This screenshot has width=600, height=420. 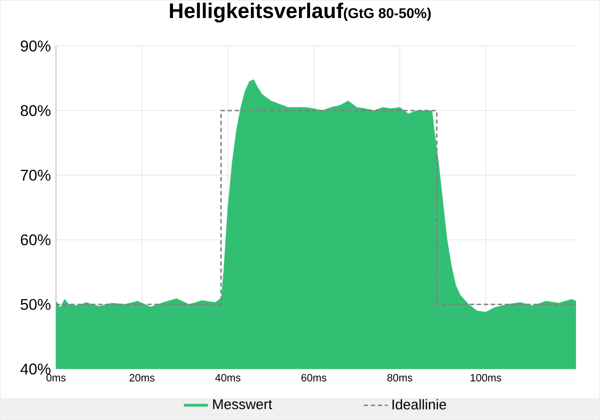 I want to click on x-tick-label: 100ms, so click(x=486, y=378).